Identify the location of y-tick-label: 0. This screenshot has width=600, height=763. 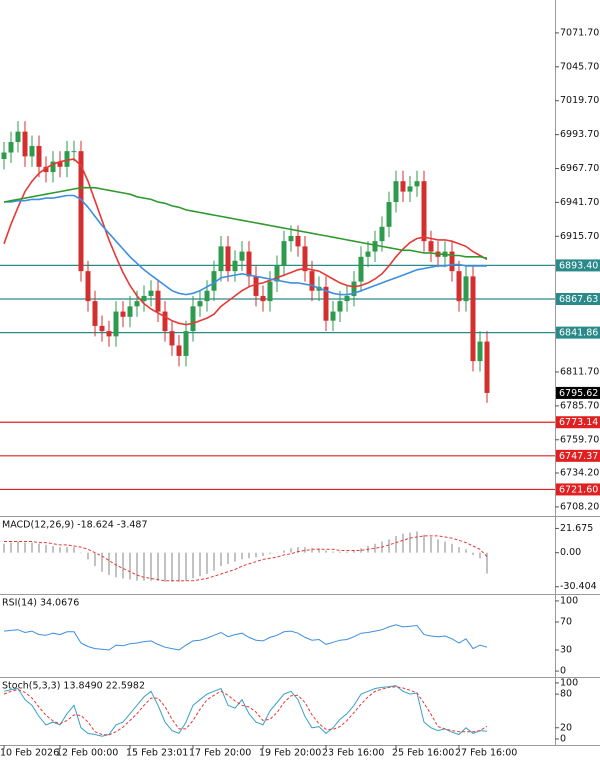
(563, 738).